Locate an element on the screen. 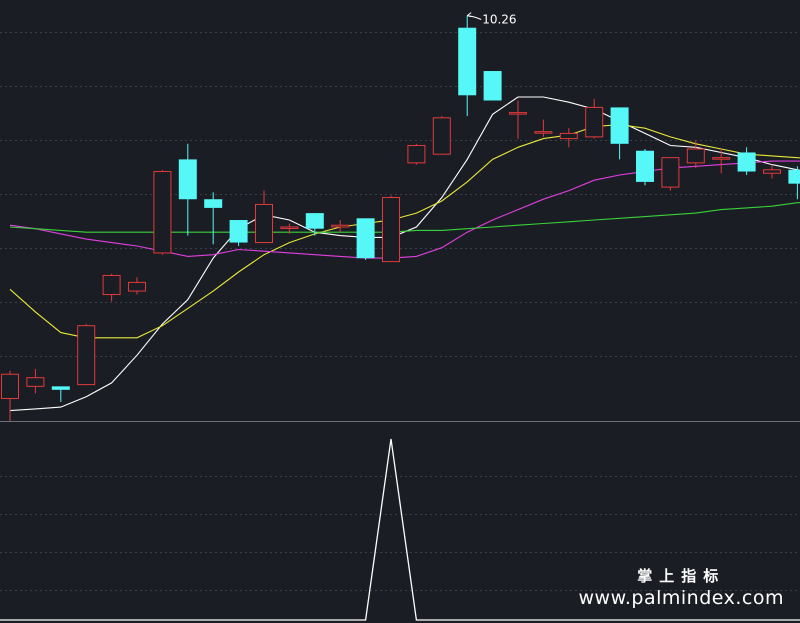 This screenshot has width=800, height=623. watermark: 掌上指标 www.palmindex.com is located at coordinates (681, 587).